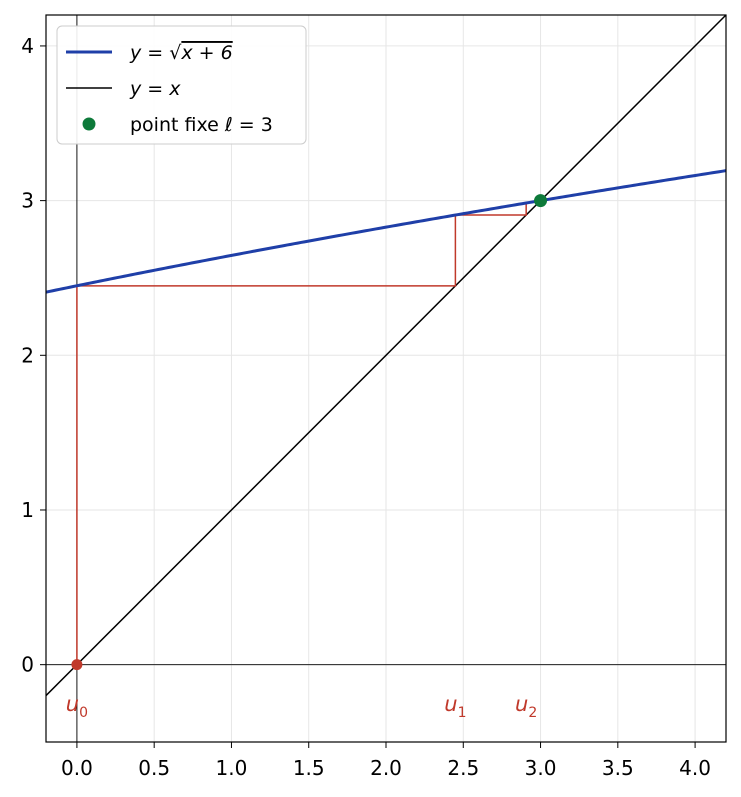  Describe the element at coordinates (695, 768) in the screenshot. I see `x-tick-label: 4.0` at that location.